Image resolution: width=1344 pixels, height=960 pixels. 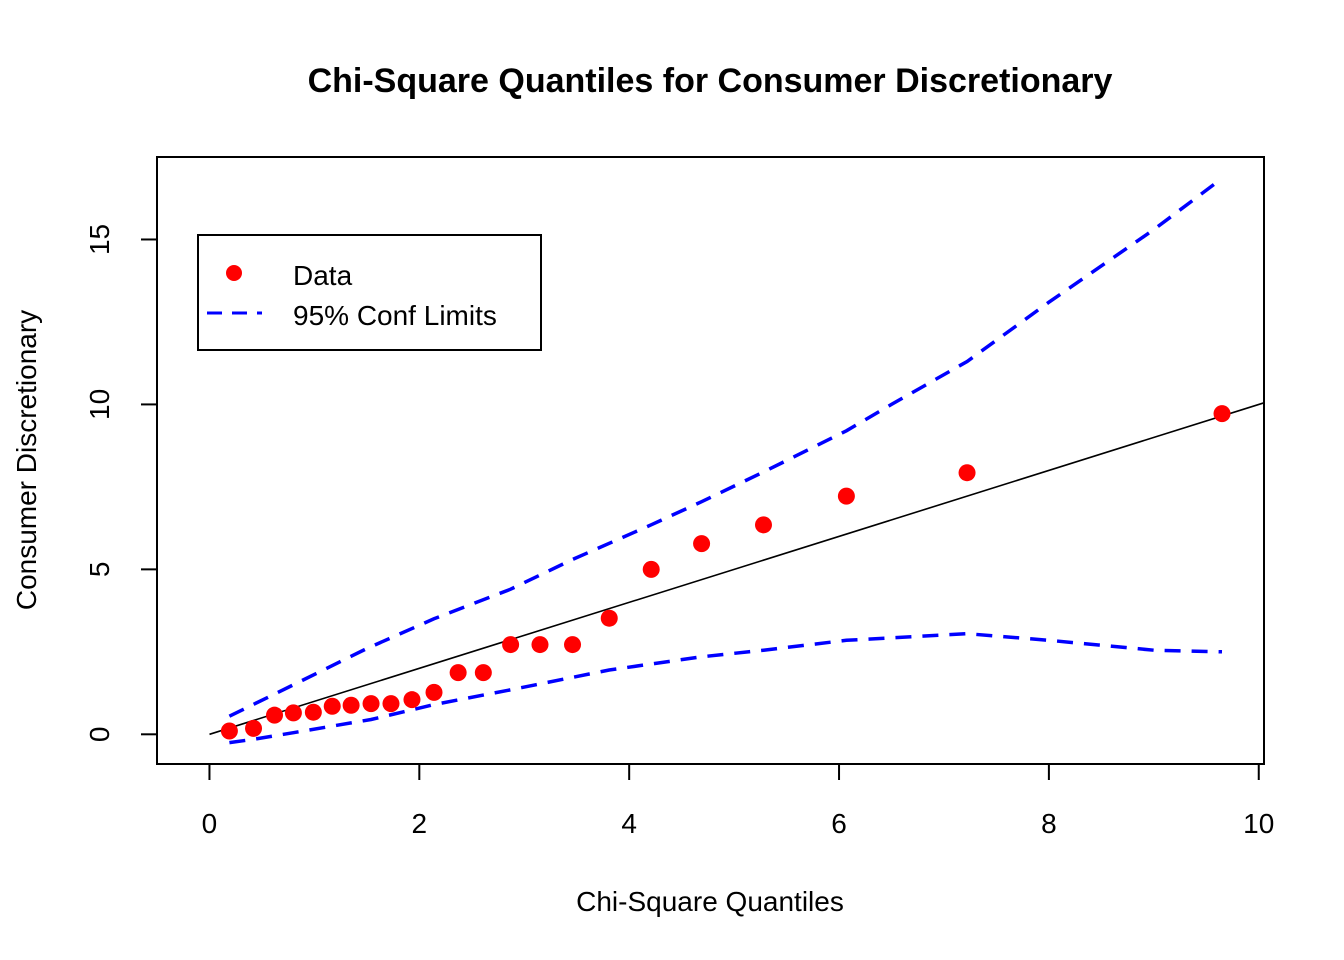 What do you see at coordinates (1049, 823) in the screenshot?
I see `x-tick-label: 8` at bounding box center [1049, 823].